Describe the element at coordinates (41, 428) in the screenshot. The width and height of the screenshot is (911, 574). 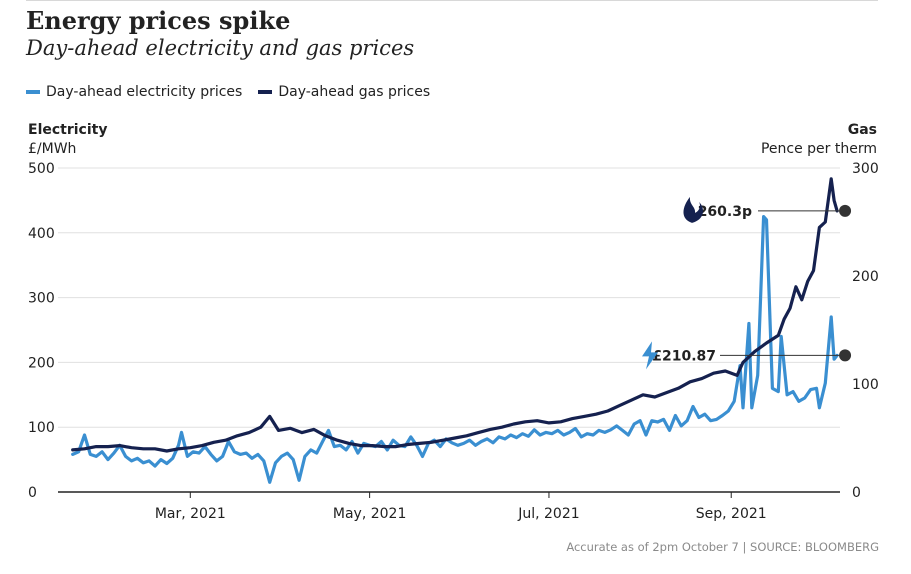
I see `left-tick-label: 100` at that location.